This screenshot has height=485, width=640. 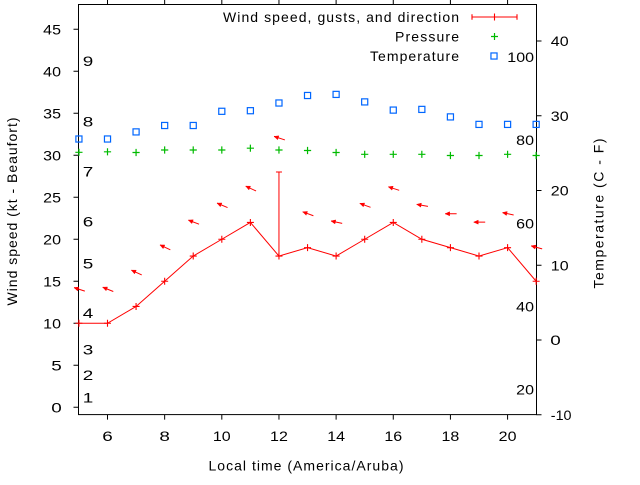 What do you see at coordinates (336, 436) in the screenshot?
I see `svg-text: 14` at bounding box center [336, 436].